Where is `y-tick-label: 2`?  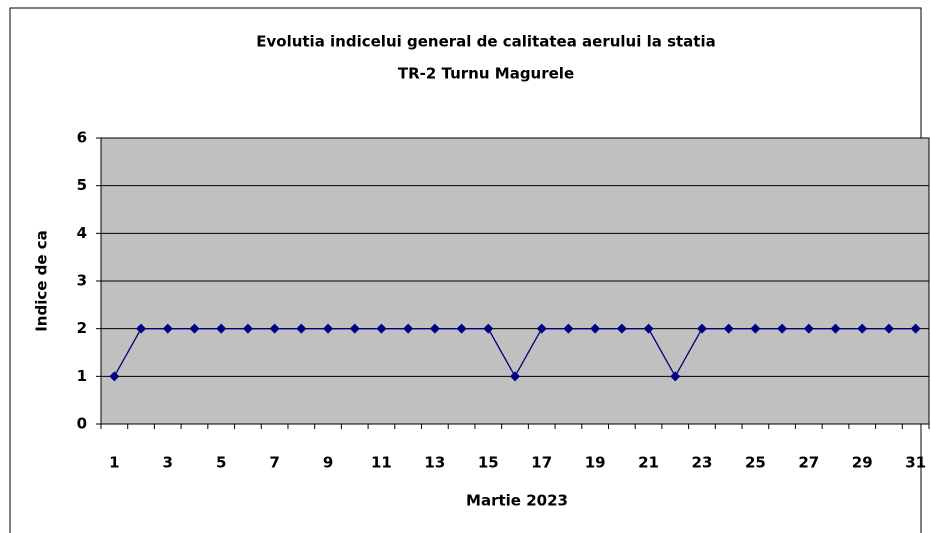 y-tick-label: 2 is located at coordinates (82, 328).